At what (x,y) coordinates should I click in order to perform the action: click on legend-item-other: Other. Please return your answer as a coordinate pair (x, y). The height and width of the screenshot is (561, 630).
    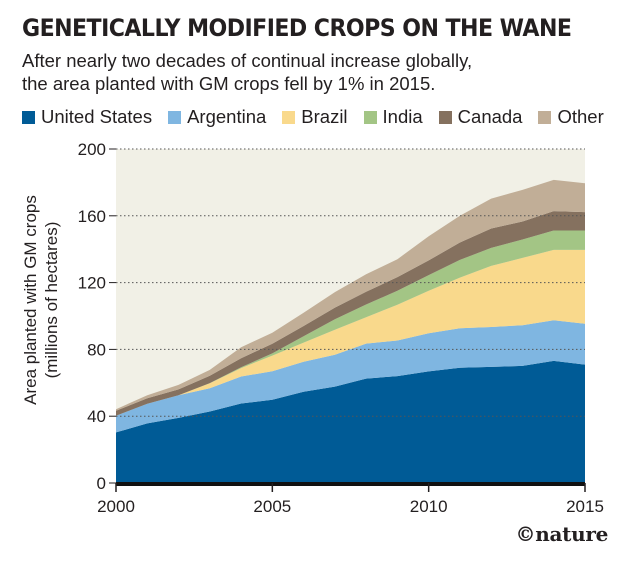
    Looking at the image, I should click on (571, 117).